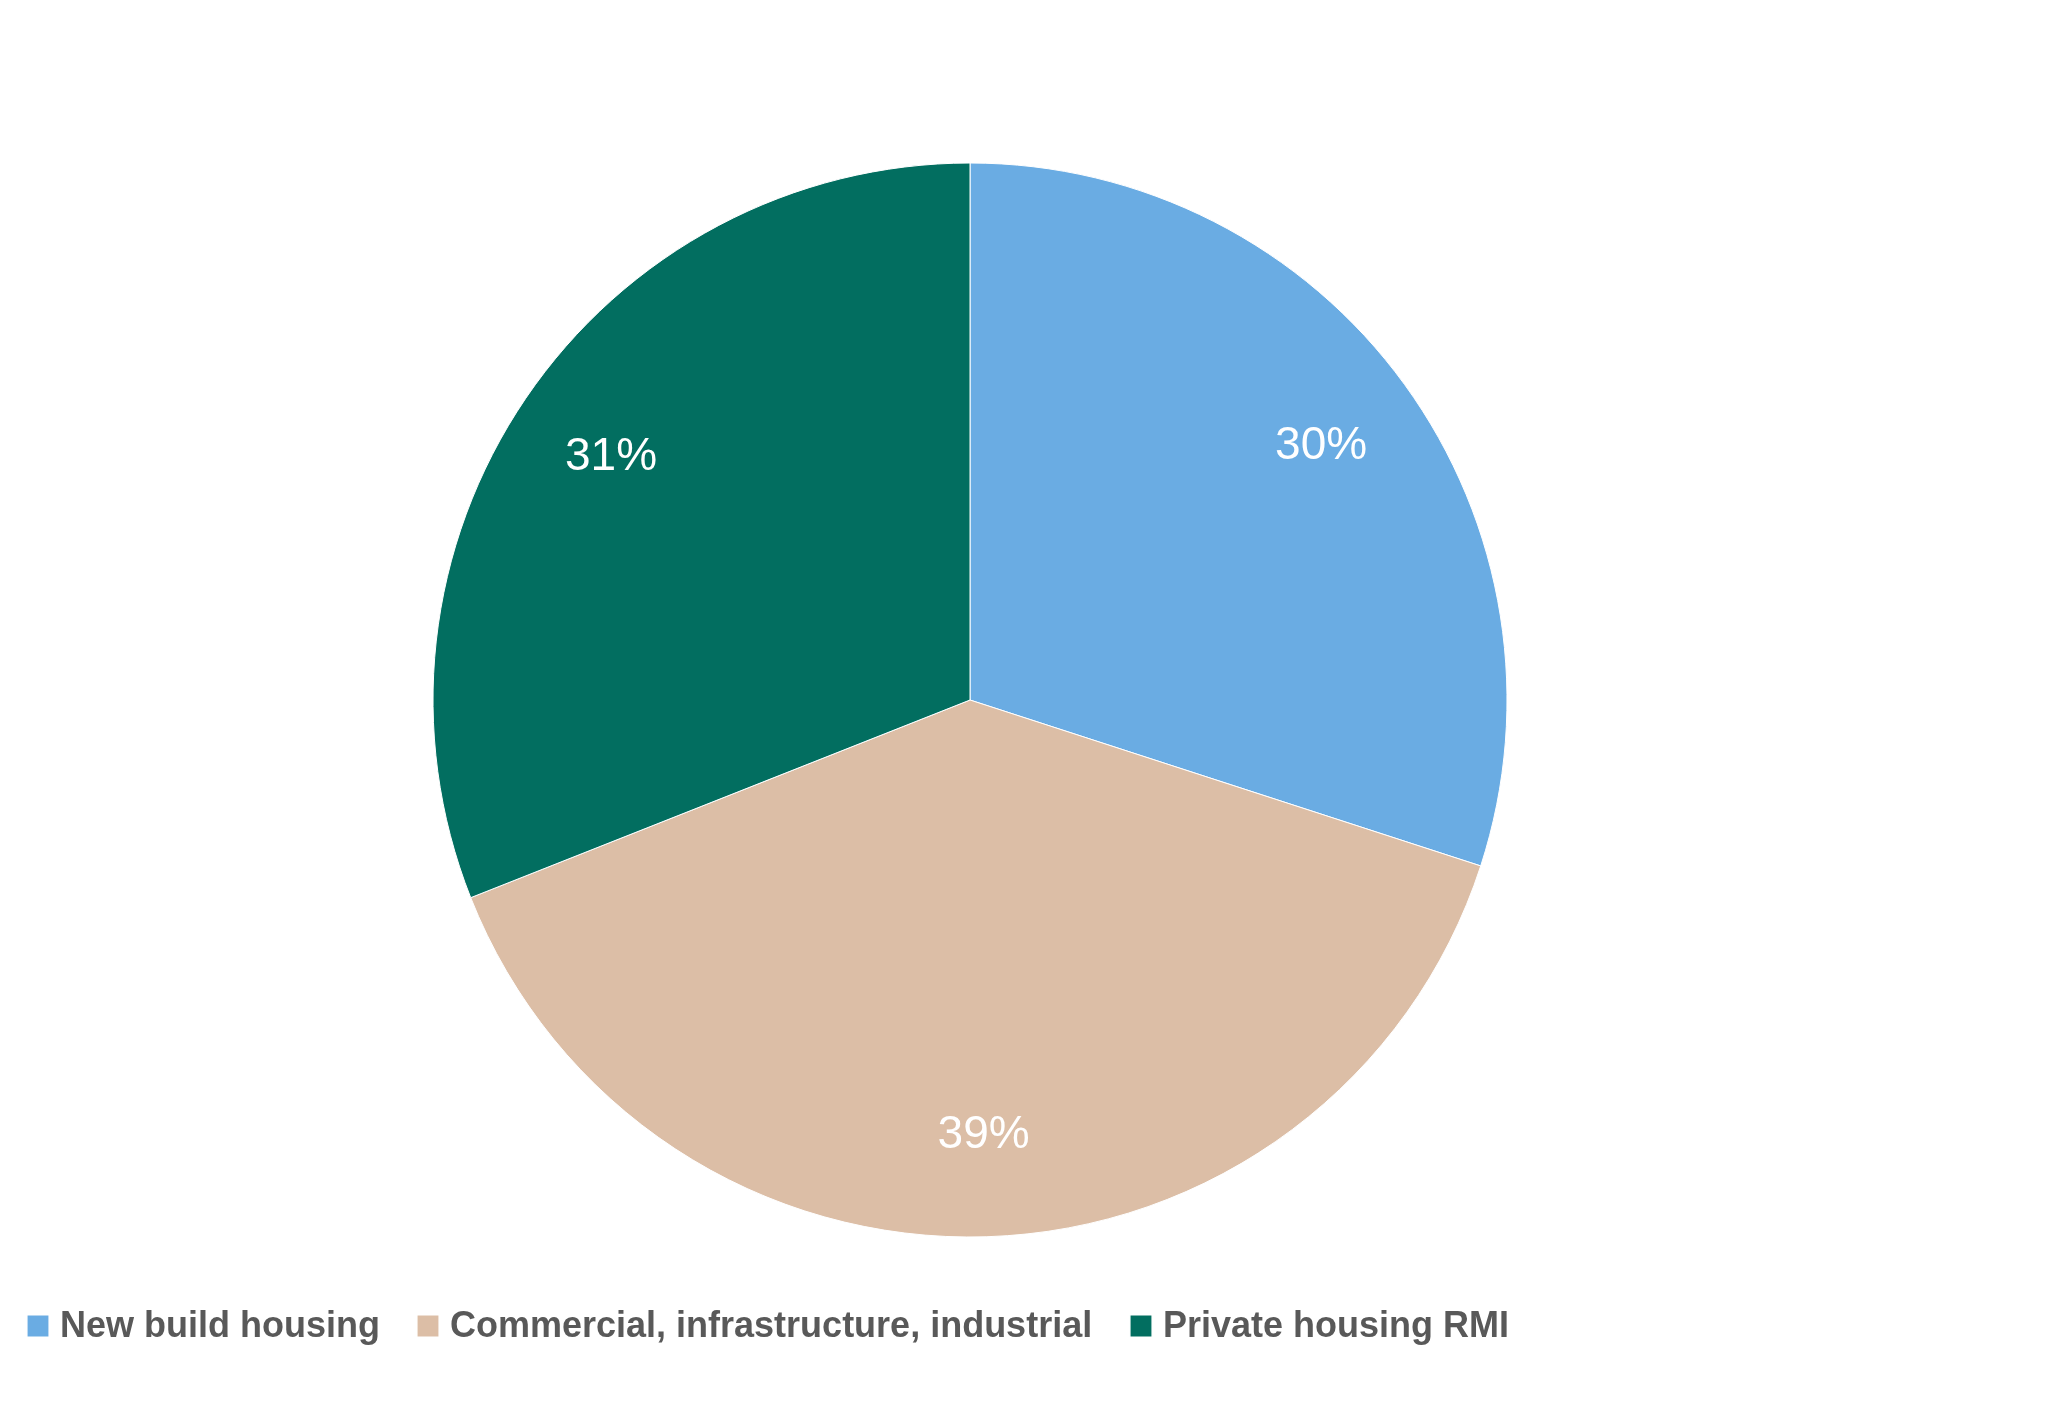 Image resolution: width=2065 pixels, height=1409 pixels. What do you see at coordinates (220, 1324) in the screenshot?
I see `legend-label: New build housing` at bounding box center [220, 1324].